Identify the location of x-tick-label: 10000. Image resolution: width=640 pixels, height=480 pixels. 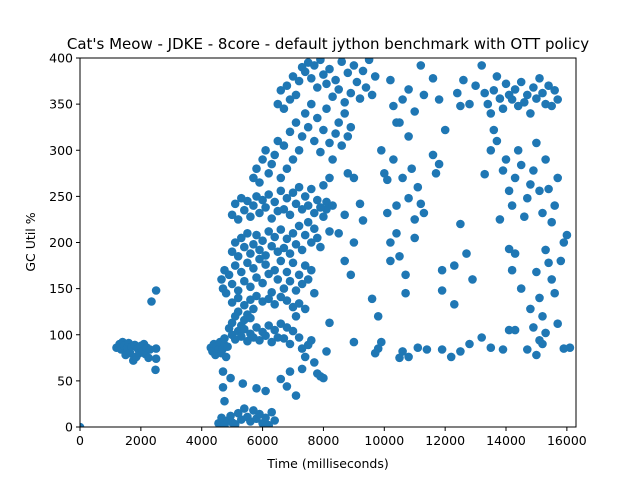
(384, 440).